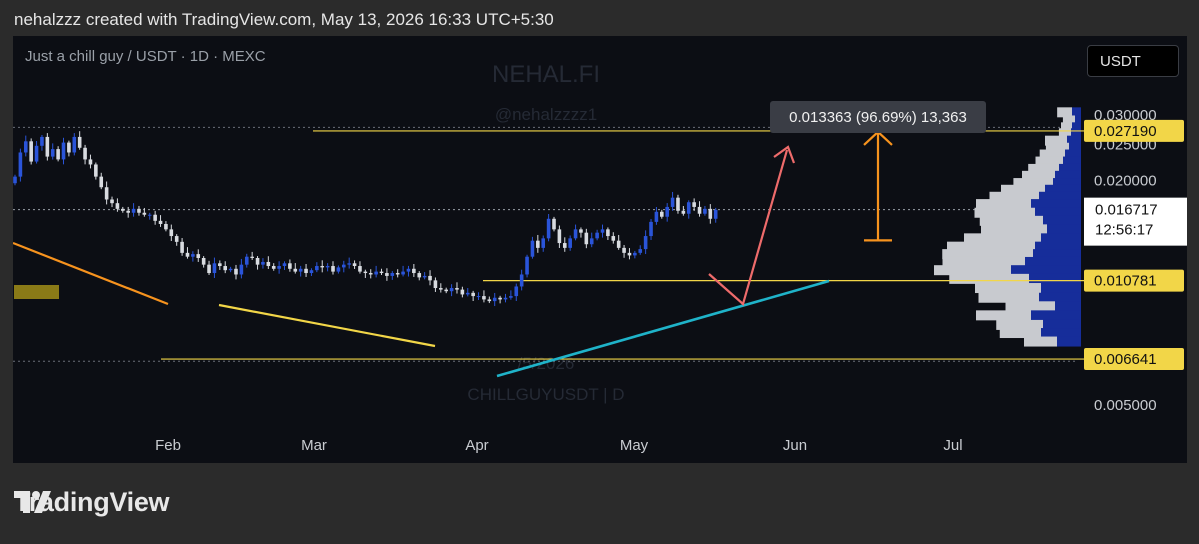 The width and height of the screenshot is (1199, 544). What do you see at coordinates (546, 114) in the screenshot?
I see `watermark-handle: @nehalzzzz1` at bounding box center [546, 114].